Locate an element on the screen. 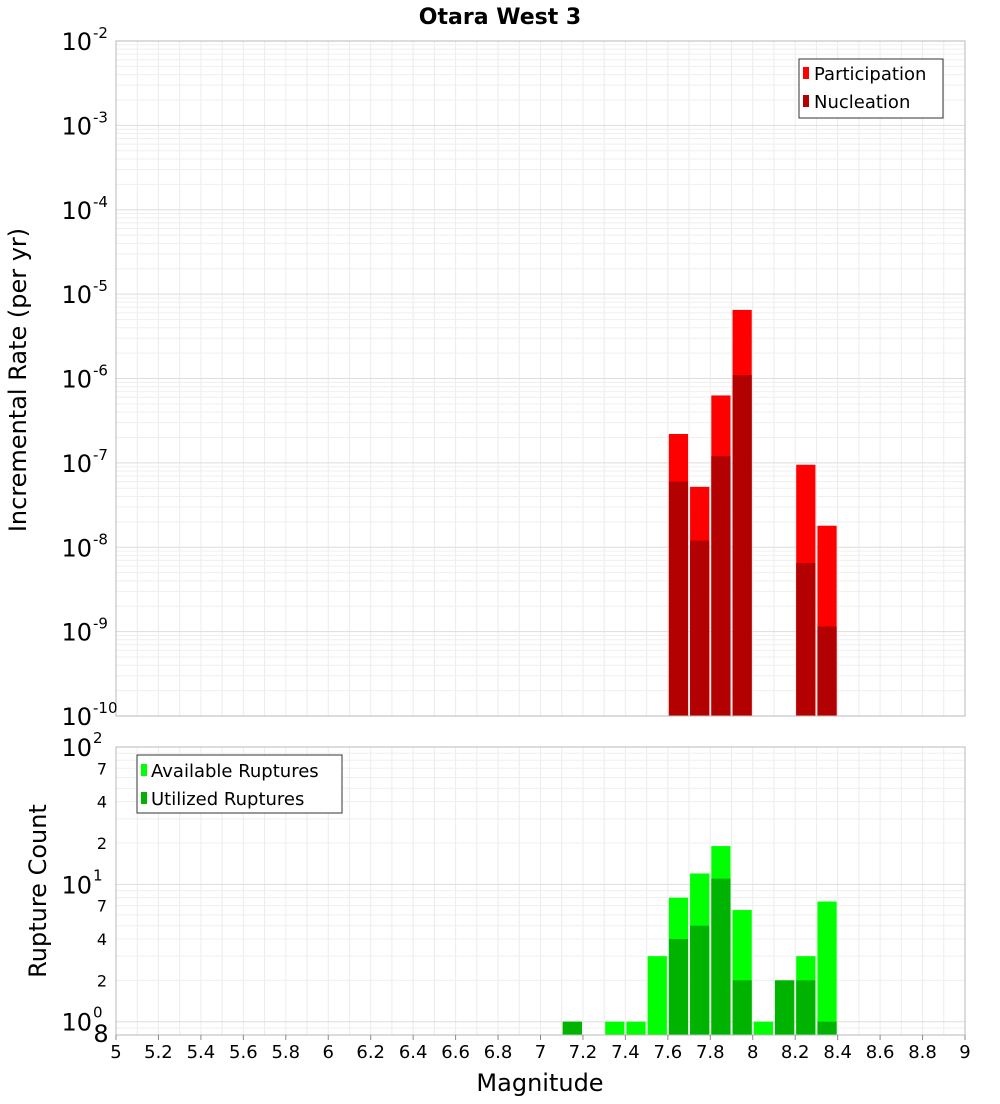 Image resolution: width=1000 pixels, height=1104 pixels. rate-legend: Participation Nucleation is located at coordinates (871, 88).